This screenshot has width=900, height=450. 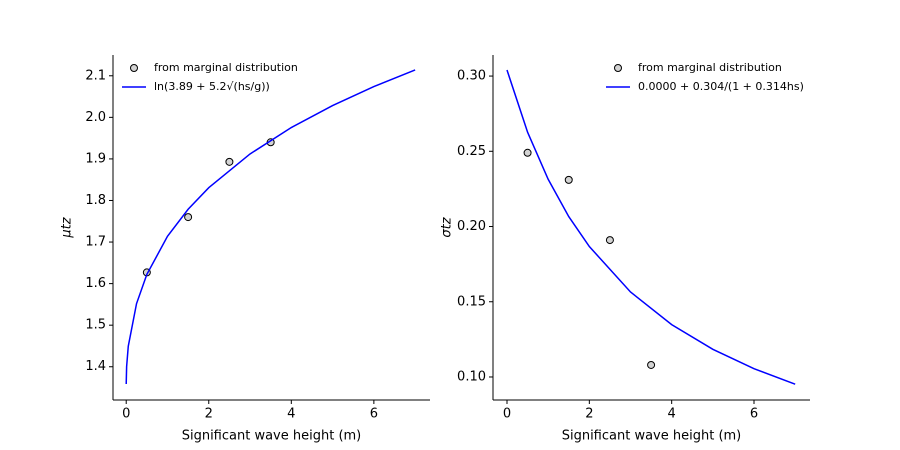 What do you see at coordinates (447, 226) in the screenshot?
I see `y-axis-label: σtz` at bounding box center [447, 226].